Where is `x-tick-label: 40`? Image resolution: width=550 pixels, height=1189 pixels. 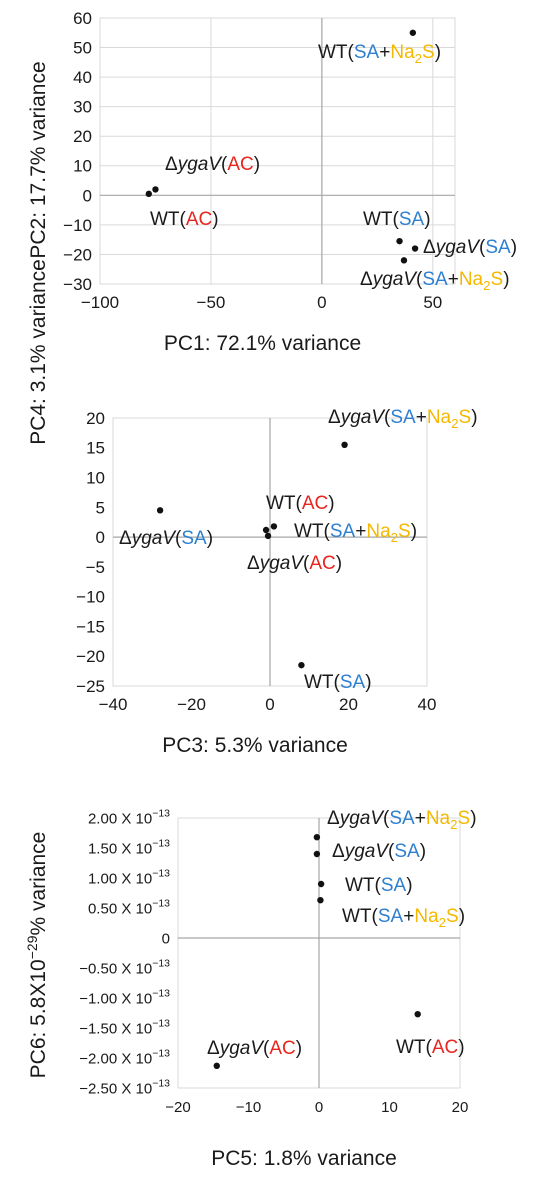
x-tick-label: 40 is located at coordinates (427, 704).